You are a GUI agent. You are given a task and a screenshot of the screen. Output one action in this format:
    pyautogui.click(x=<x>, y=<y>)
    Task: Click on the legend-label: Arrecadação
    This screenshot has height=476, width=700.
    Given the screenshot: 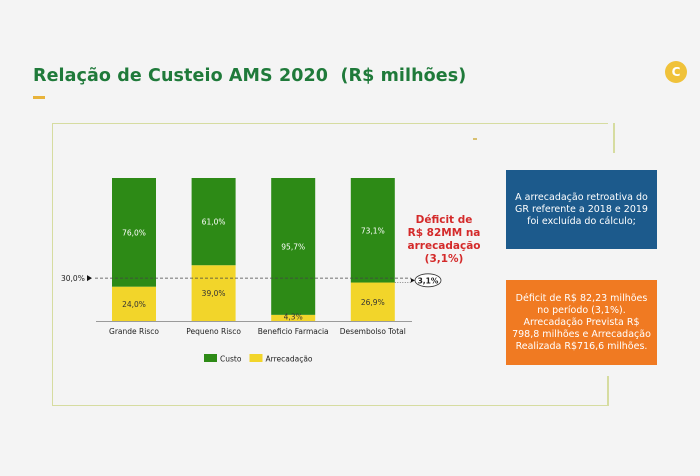 What is the action you would take?
    pyautogui.click(x=289, y=359)
    